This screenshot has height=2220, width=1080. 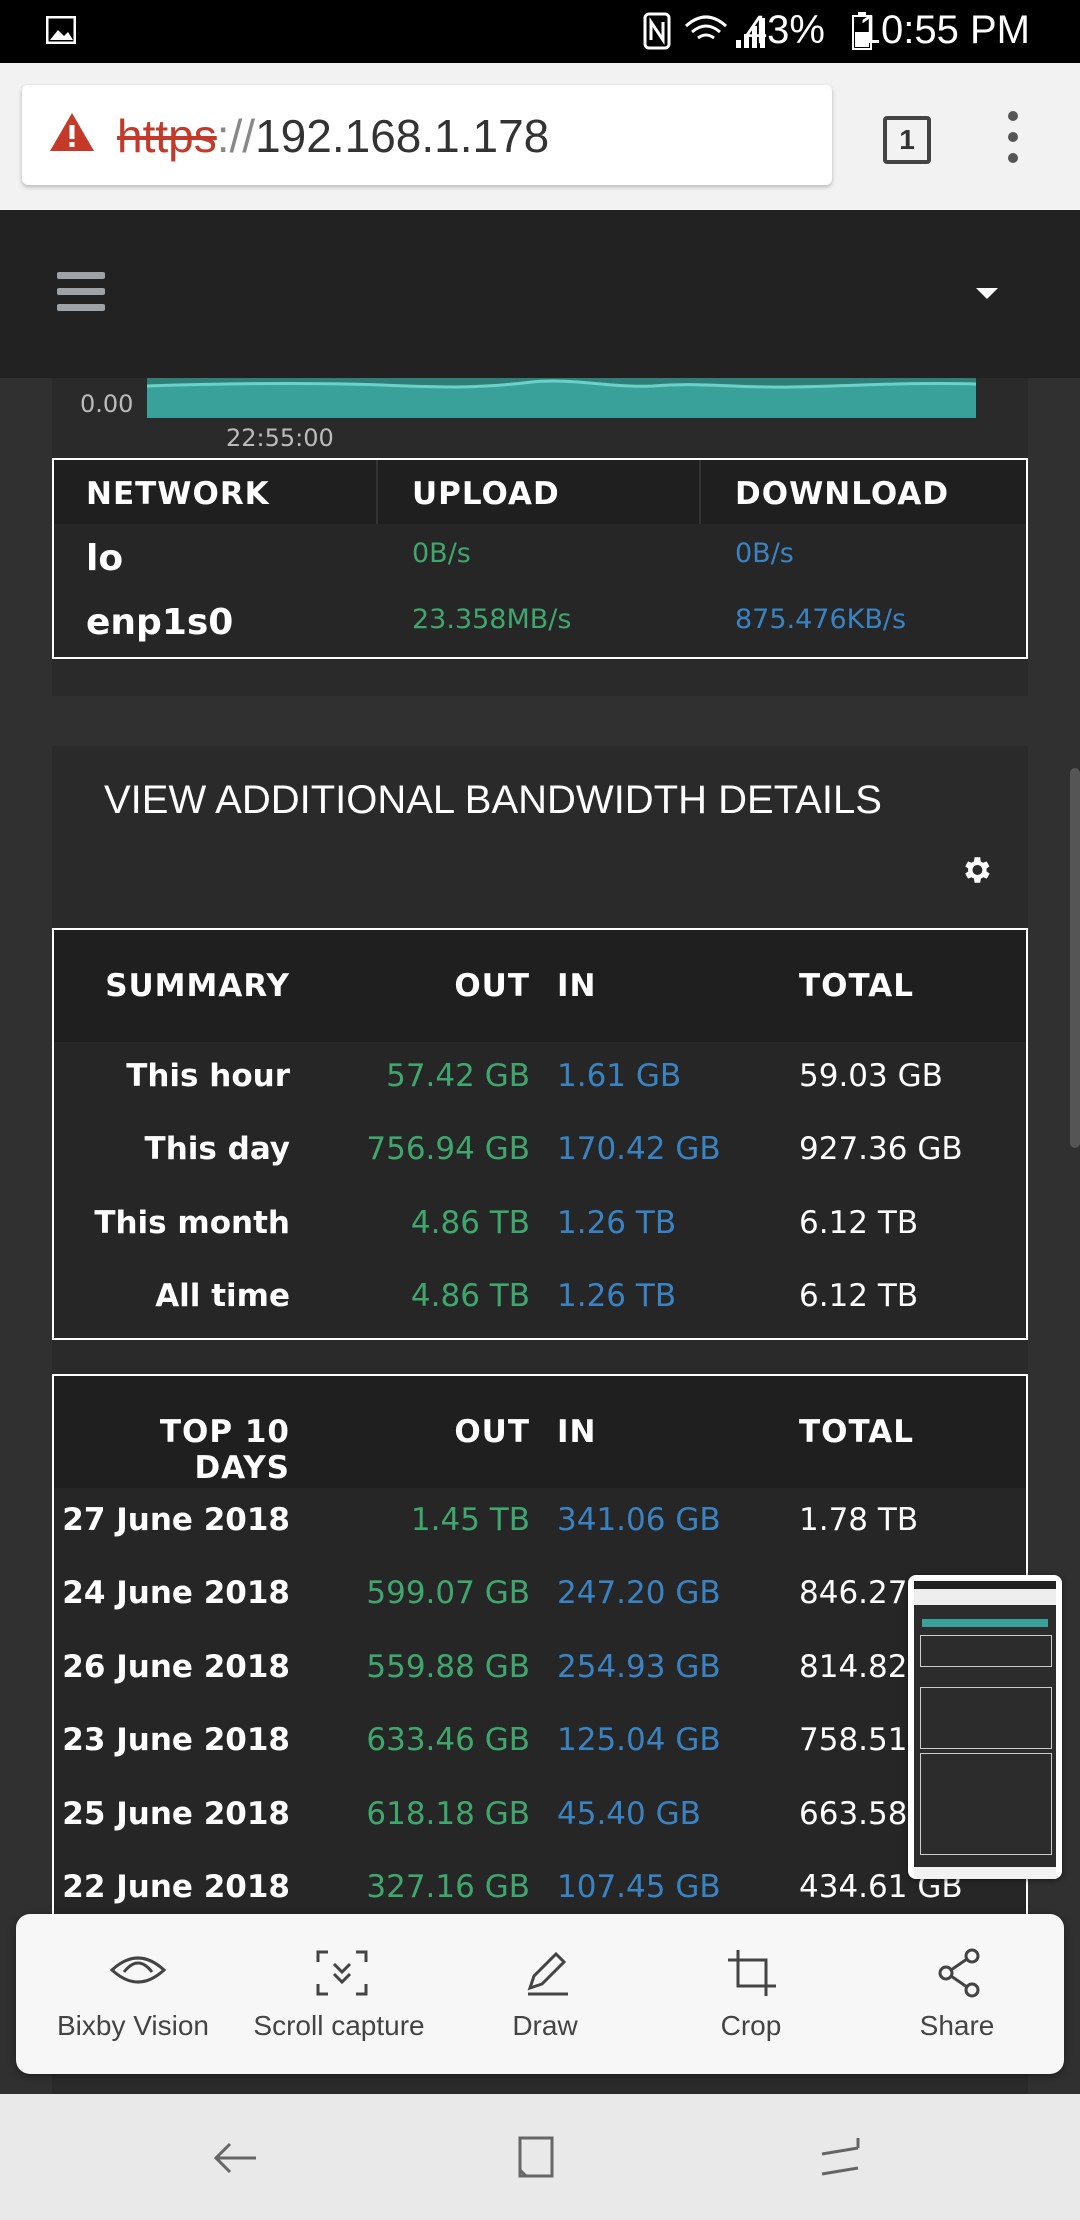 I want to click on in-value: 107.45 GB, so click(x=639, y=1887).